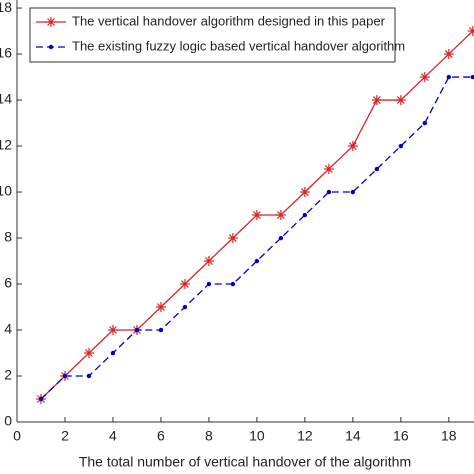 The image size is (474, 474). I want to click on x-tick-label: 18, so click(449, 436).